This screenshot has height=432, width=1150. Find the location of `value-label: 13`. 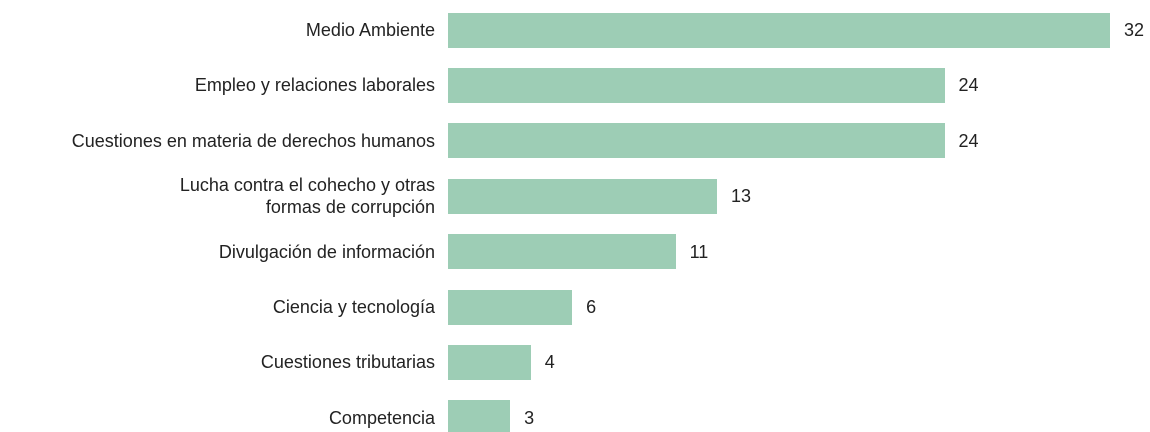

value-label: 13 is located at coordinates (740, 196).